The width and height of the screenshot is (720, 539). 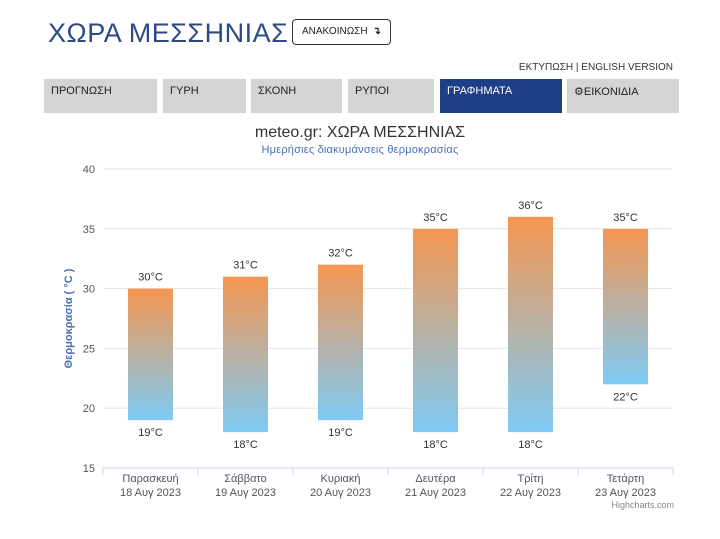 I want to click on y-tick-label: 40, so click(x=89, y=170).